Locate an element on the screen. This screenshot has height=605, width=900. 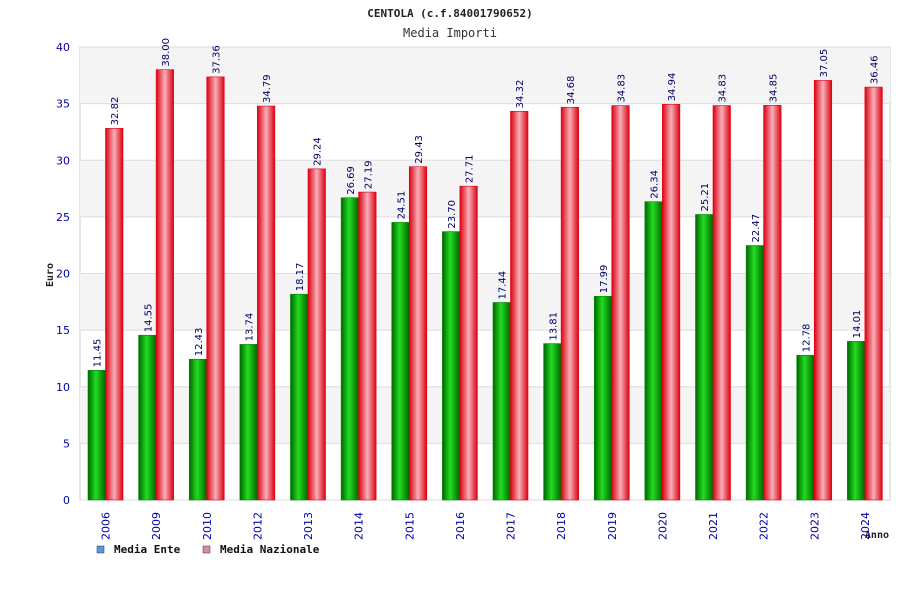
y-axis-ticks: 0 5 10 15 20 25 30 35 40 is located at coordinates (63, 274).